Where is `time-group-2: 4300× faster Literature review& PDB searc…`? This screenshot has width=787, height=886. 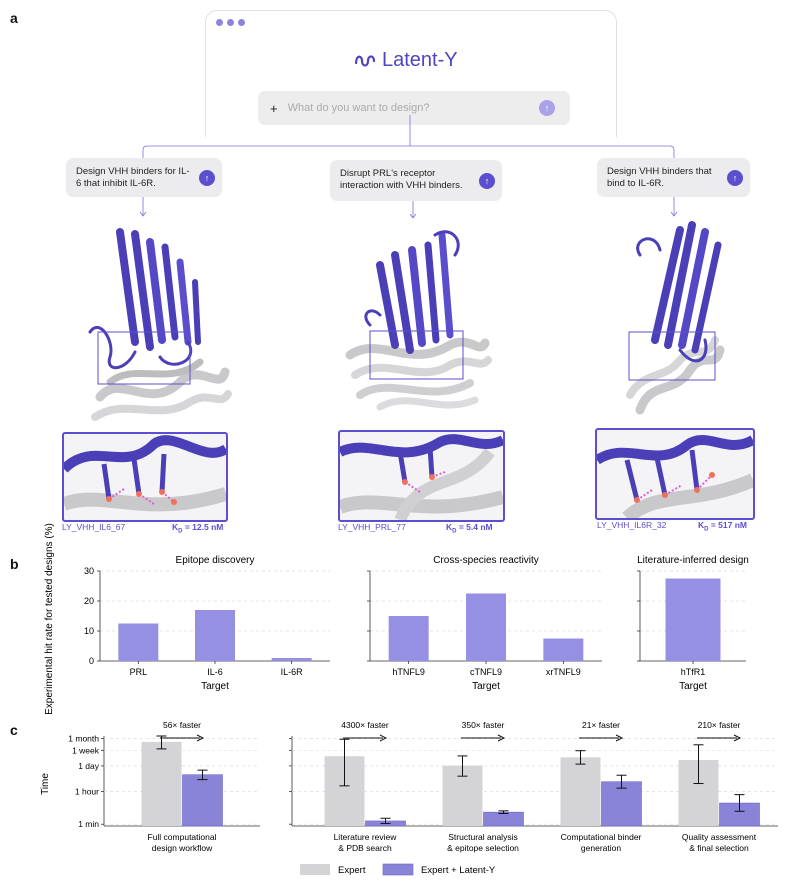
time-group-2: 4300× faster Literature review& PDB searc… is located at coordinates (365, 786).